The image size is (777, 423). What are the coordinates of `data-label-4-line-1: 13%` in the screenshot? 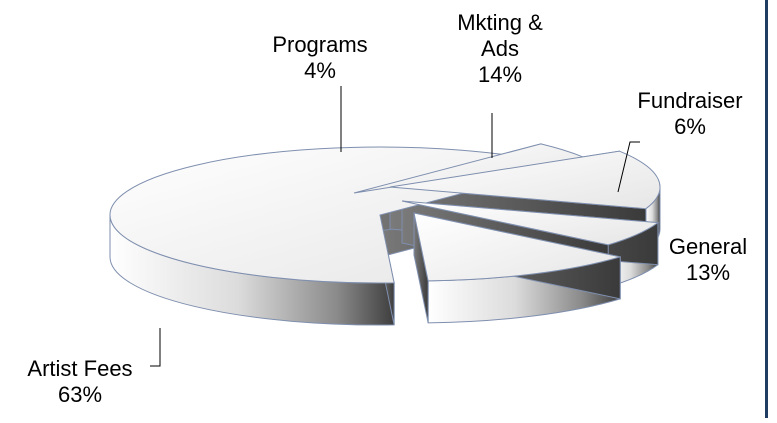 It's located at (708, 272).